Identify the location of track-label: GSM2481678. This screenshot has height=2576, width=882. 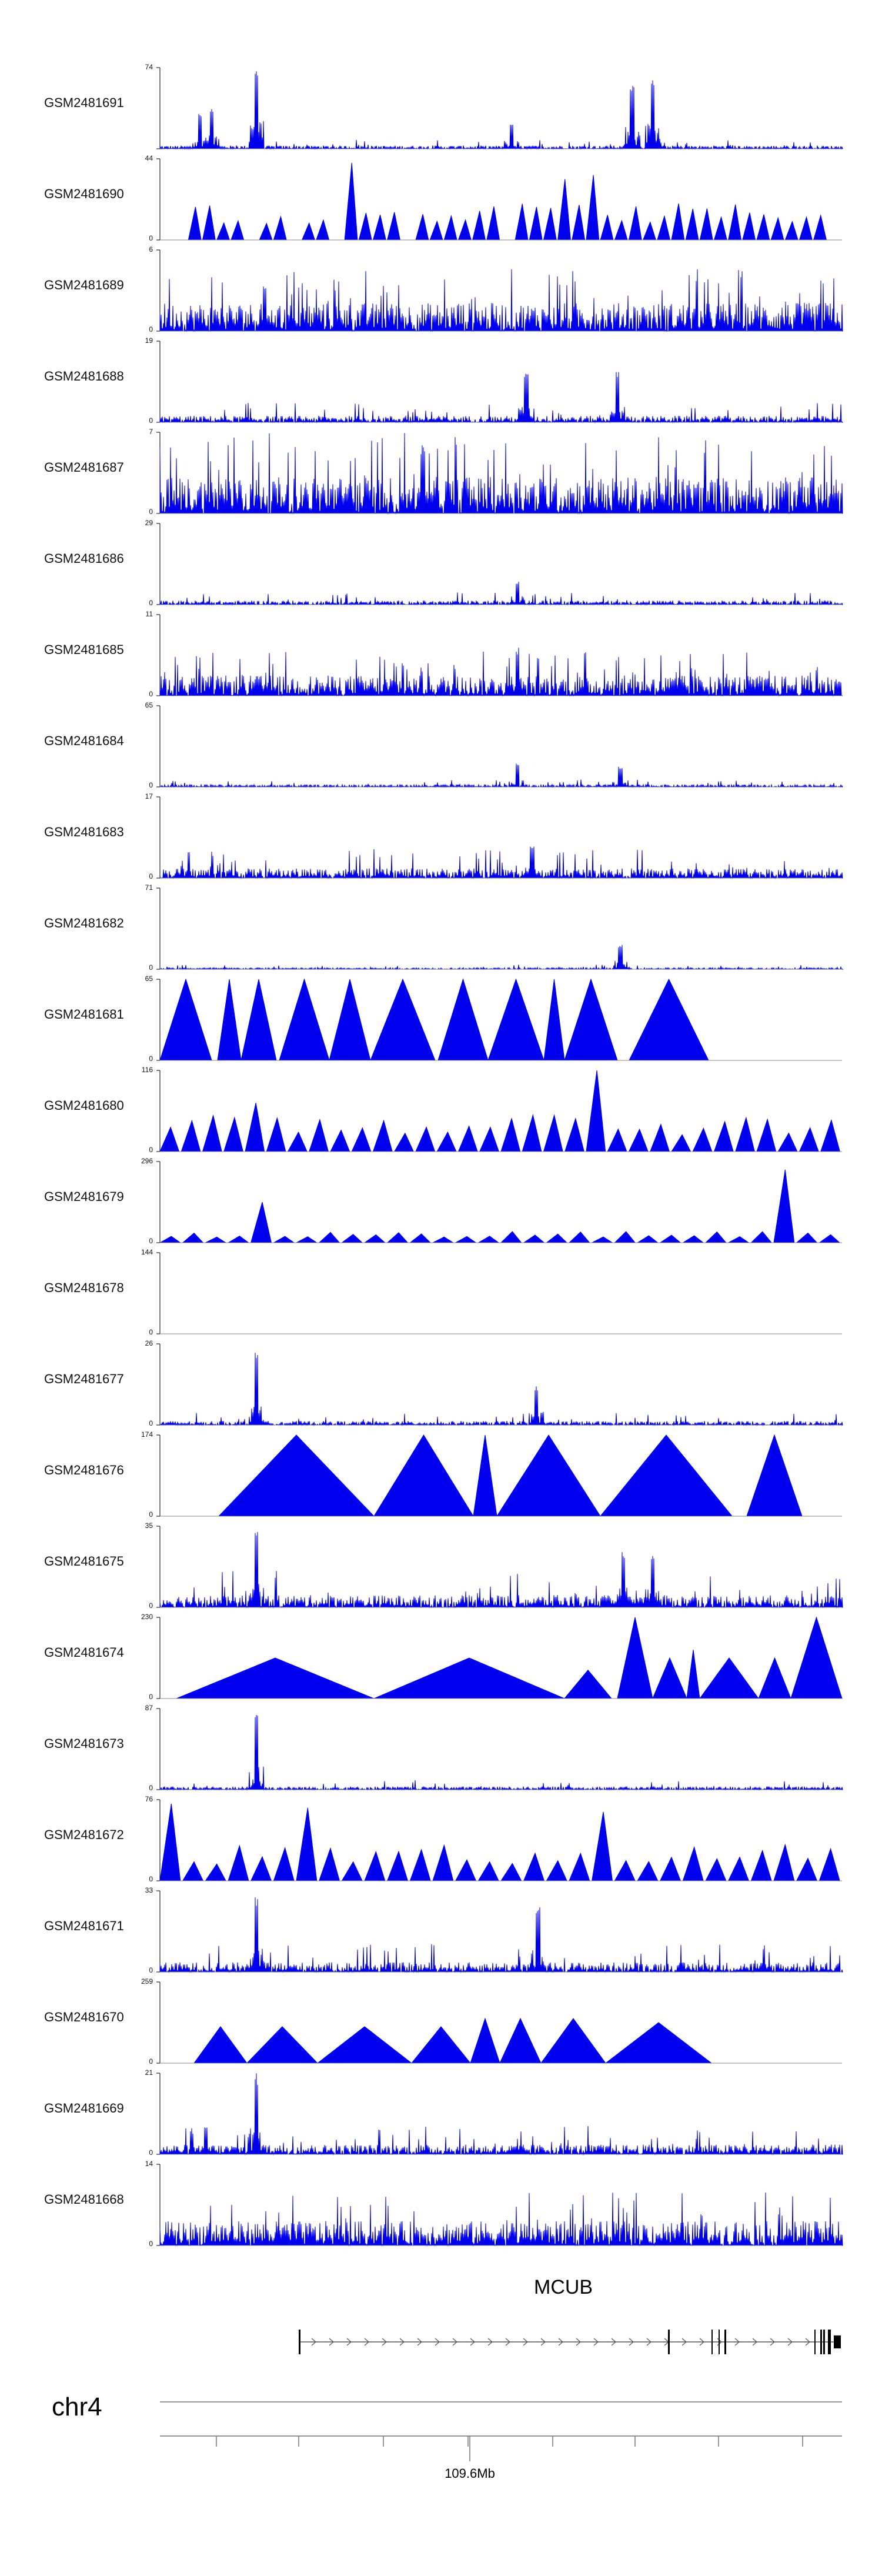
(84, 1287).